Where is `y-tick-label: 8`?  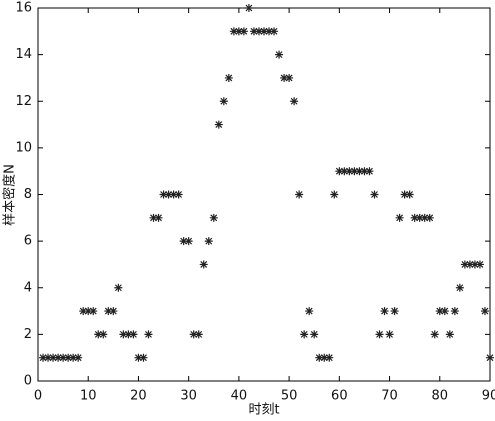 y-tick-label: 8 is located at coordinates (28, 194).